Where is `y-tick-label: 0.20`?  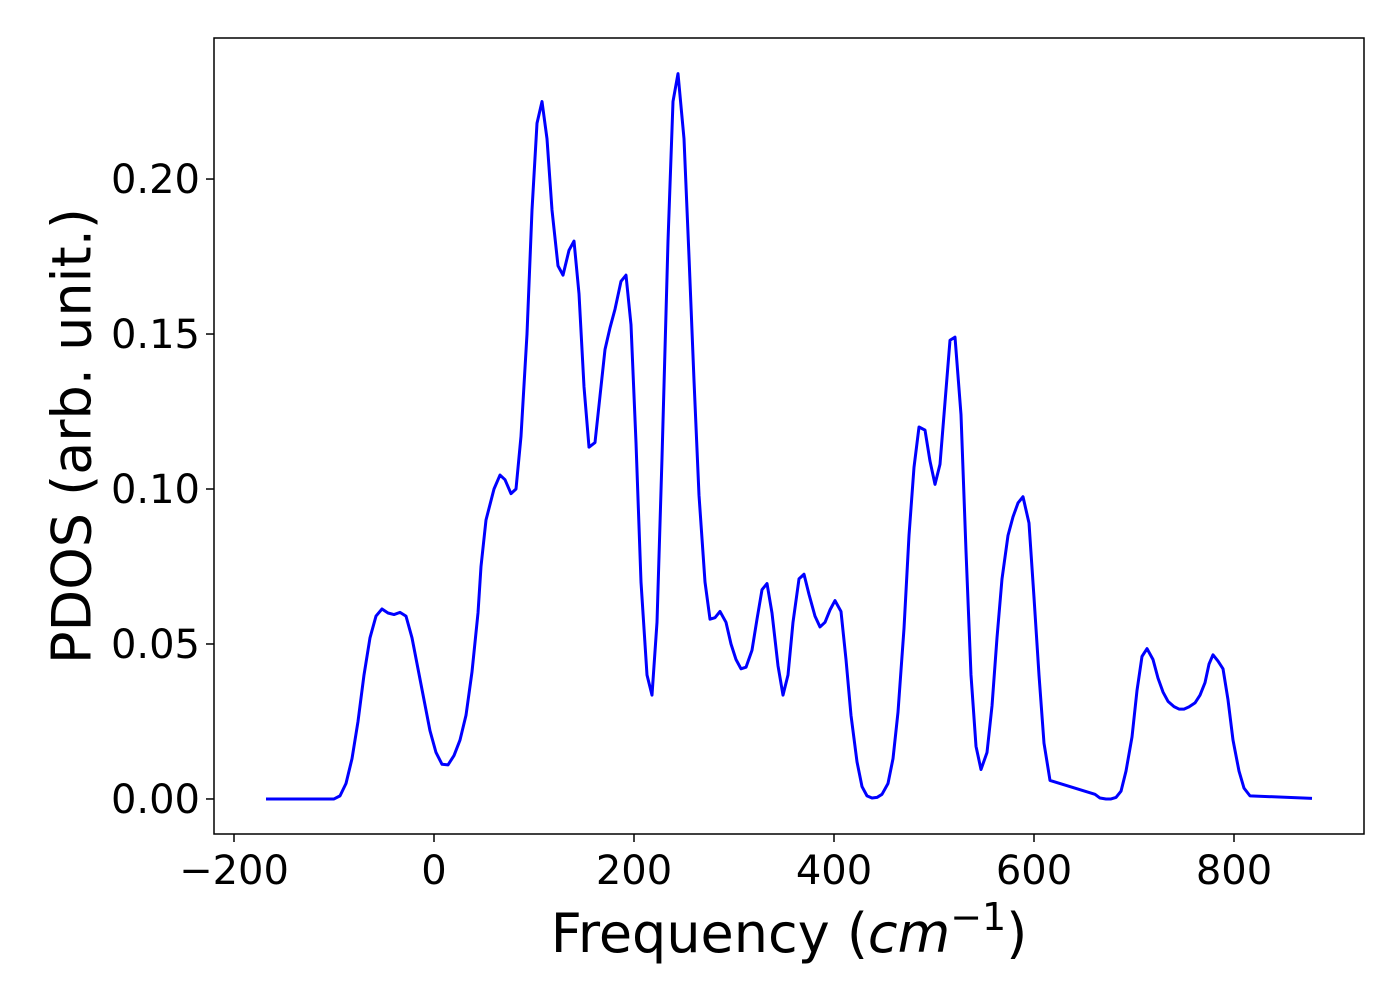 y-tick-label: 0.20 is located at coordinates (155, 180).